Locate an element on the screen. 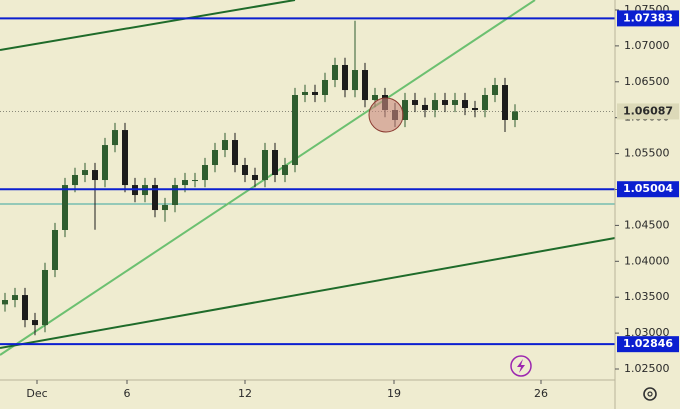  price-label: 1.06087 is located at coordinates (648, 110).